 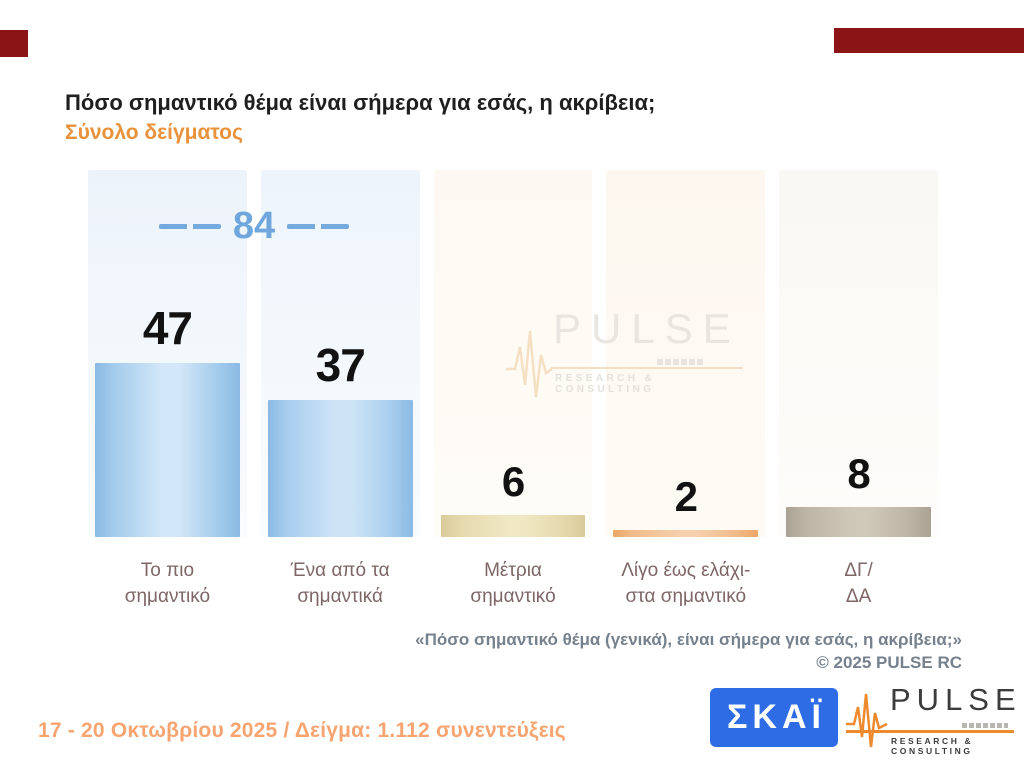 I want to click on chart-column-2: 37 Ένα από τα σημαντικά, so click(x=340, y=388).